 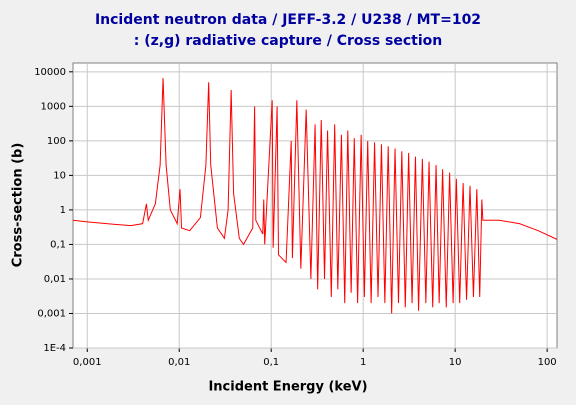 I want to click on y-tick-label: 100, so click(x=56, y=141).